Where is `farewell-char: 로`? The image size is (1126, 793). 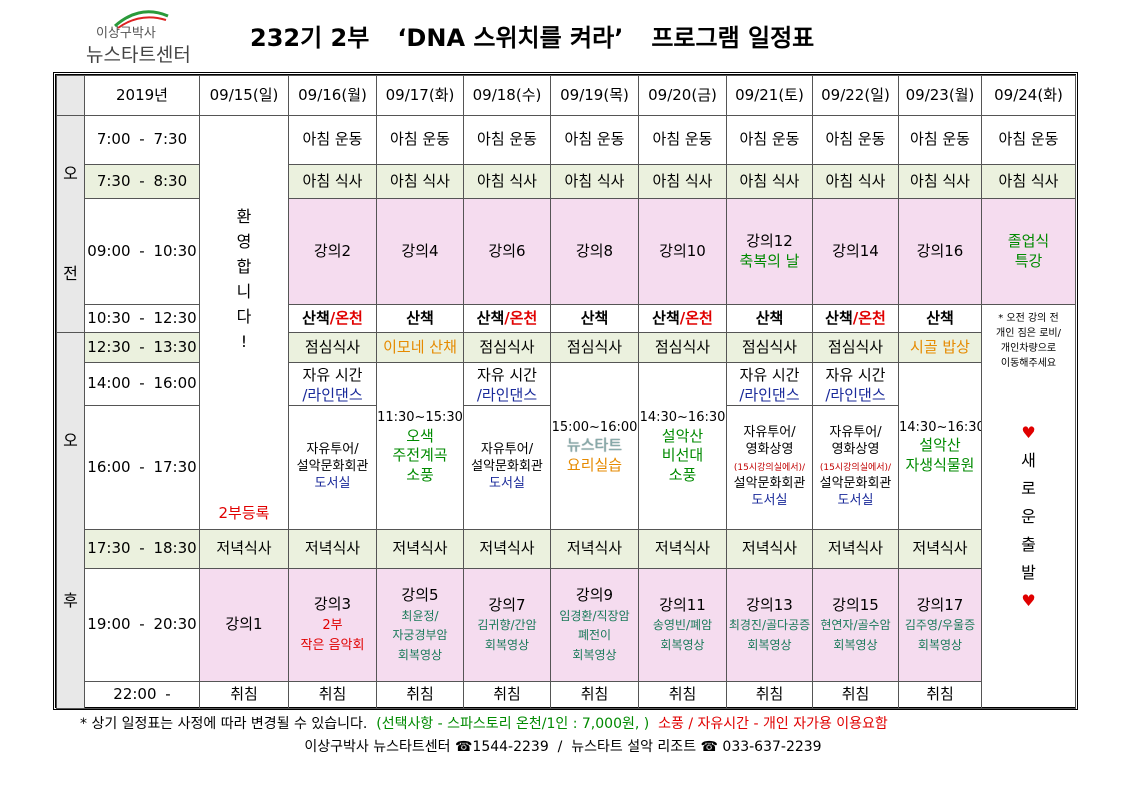 farewell-char: 로 is located at coordinates (1028, 488).